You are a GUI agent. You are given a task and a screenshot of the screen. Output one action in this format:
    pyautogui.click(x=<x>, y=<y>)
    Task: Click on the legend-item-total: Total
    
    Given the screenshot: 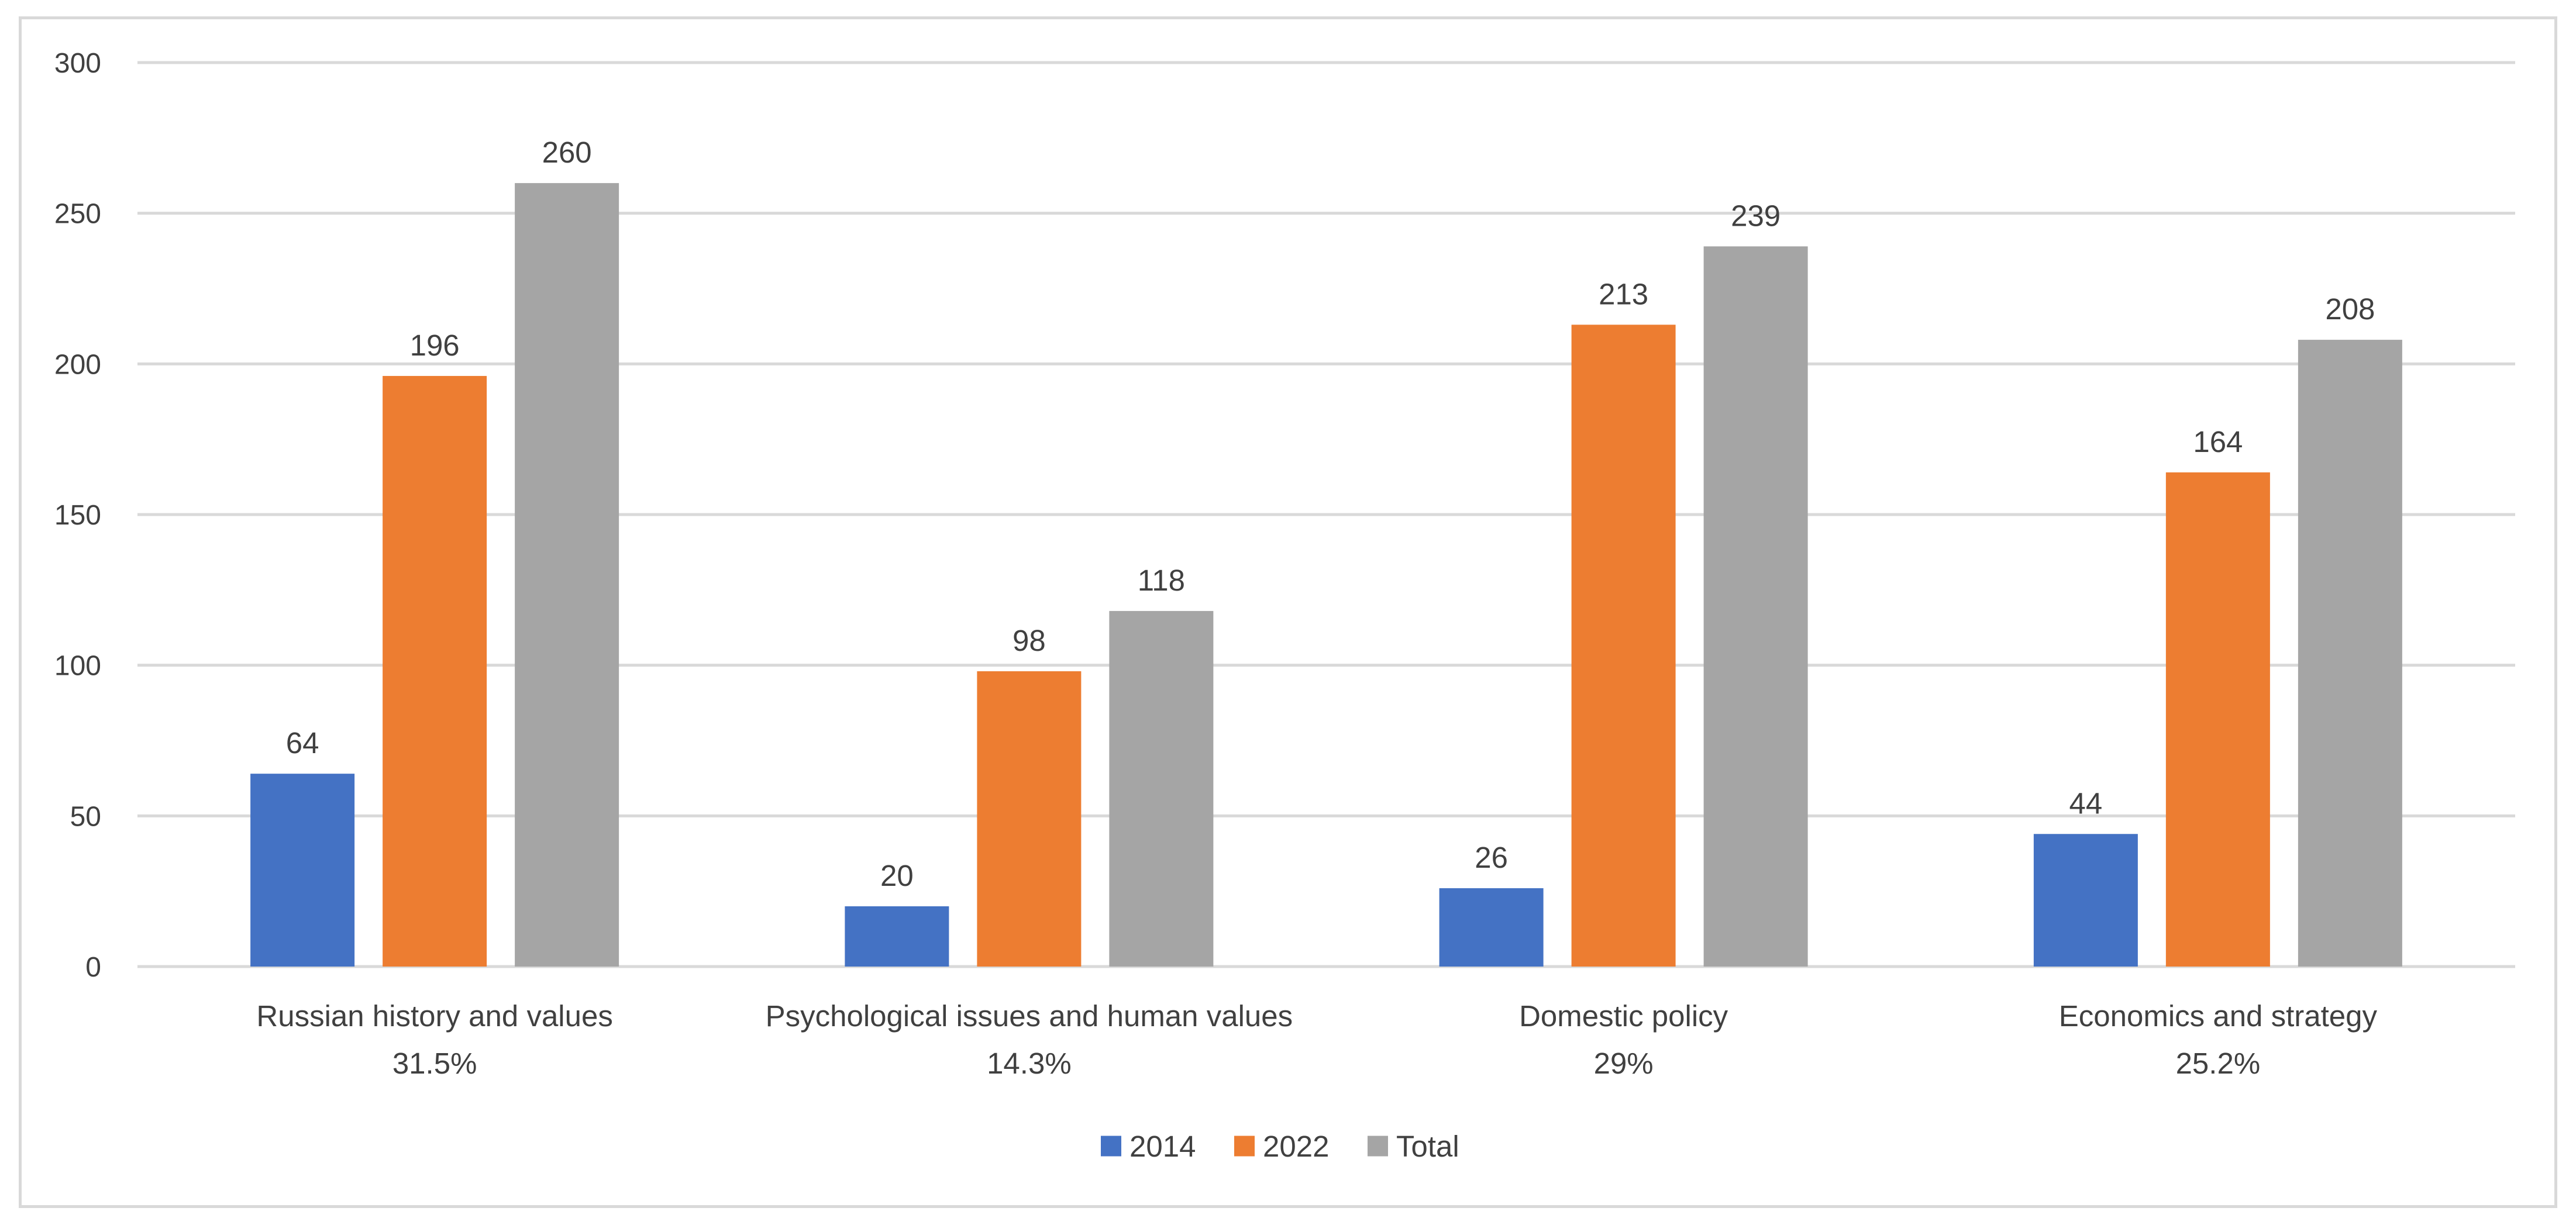 What is the action you would take?
    pyautogui.click(x=1413, y=1147)
    